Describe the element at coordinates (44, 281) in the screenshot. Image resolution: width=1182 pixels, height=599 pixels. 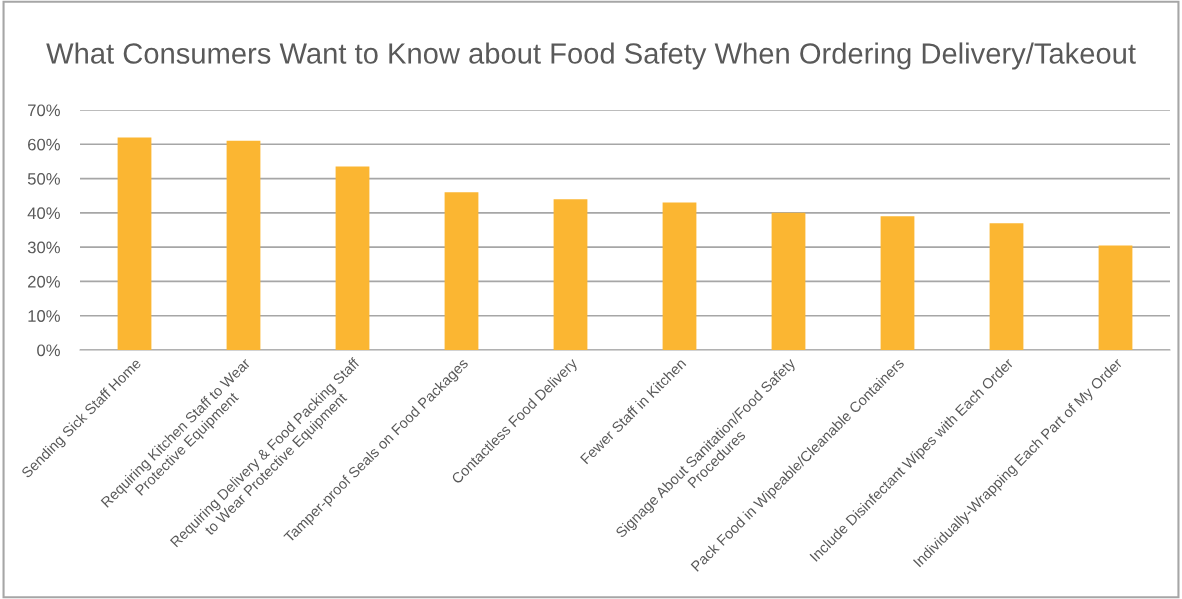
I see `y-tick-label: 20%` at that location.